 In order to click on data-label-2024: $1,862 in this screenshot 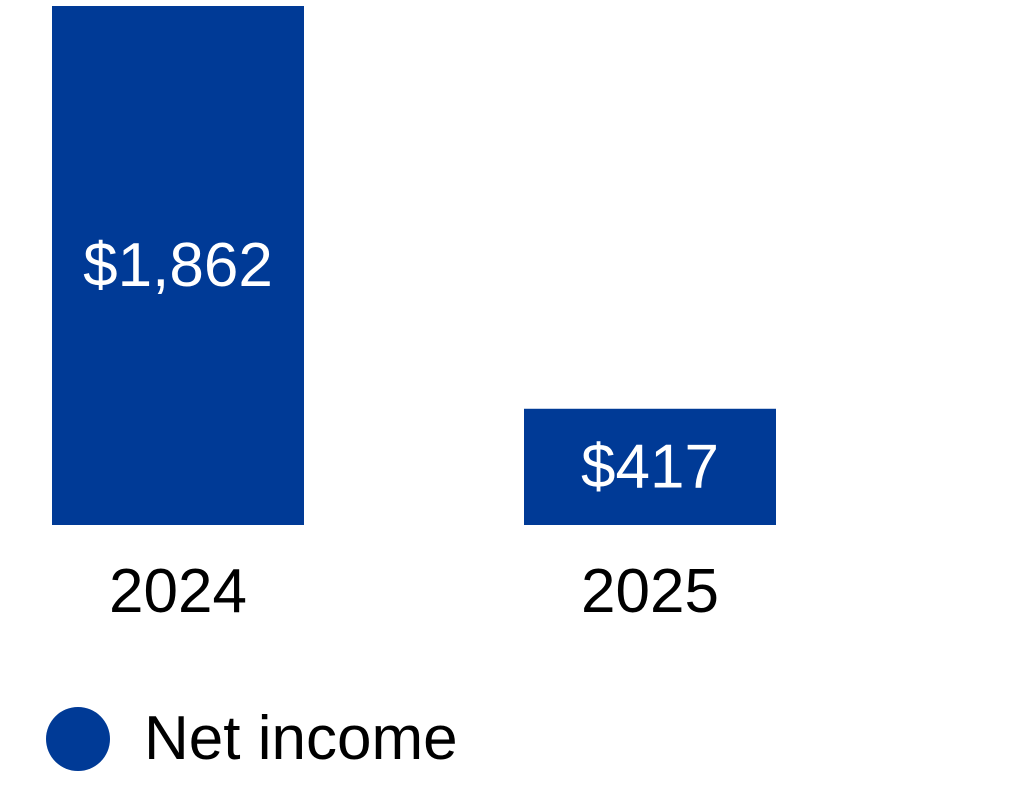, I will do `click(178, 265)`.